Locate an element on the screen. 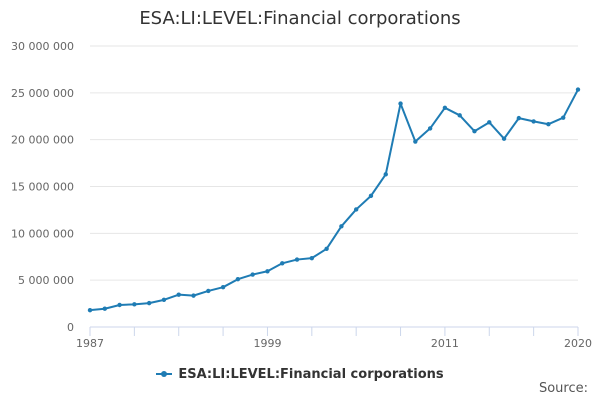 This screenshot has height=400, width=600. y-tick-label: 25 000 000 is located at coordinates (42, 93).